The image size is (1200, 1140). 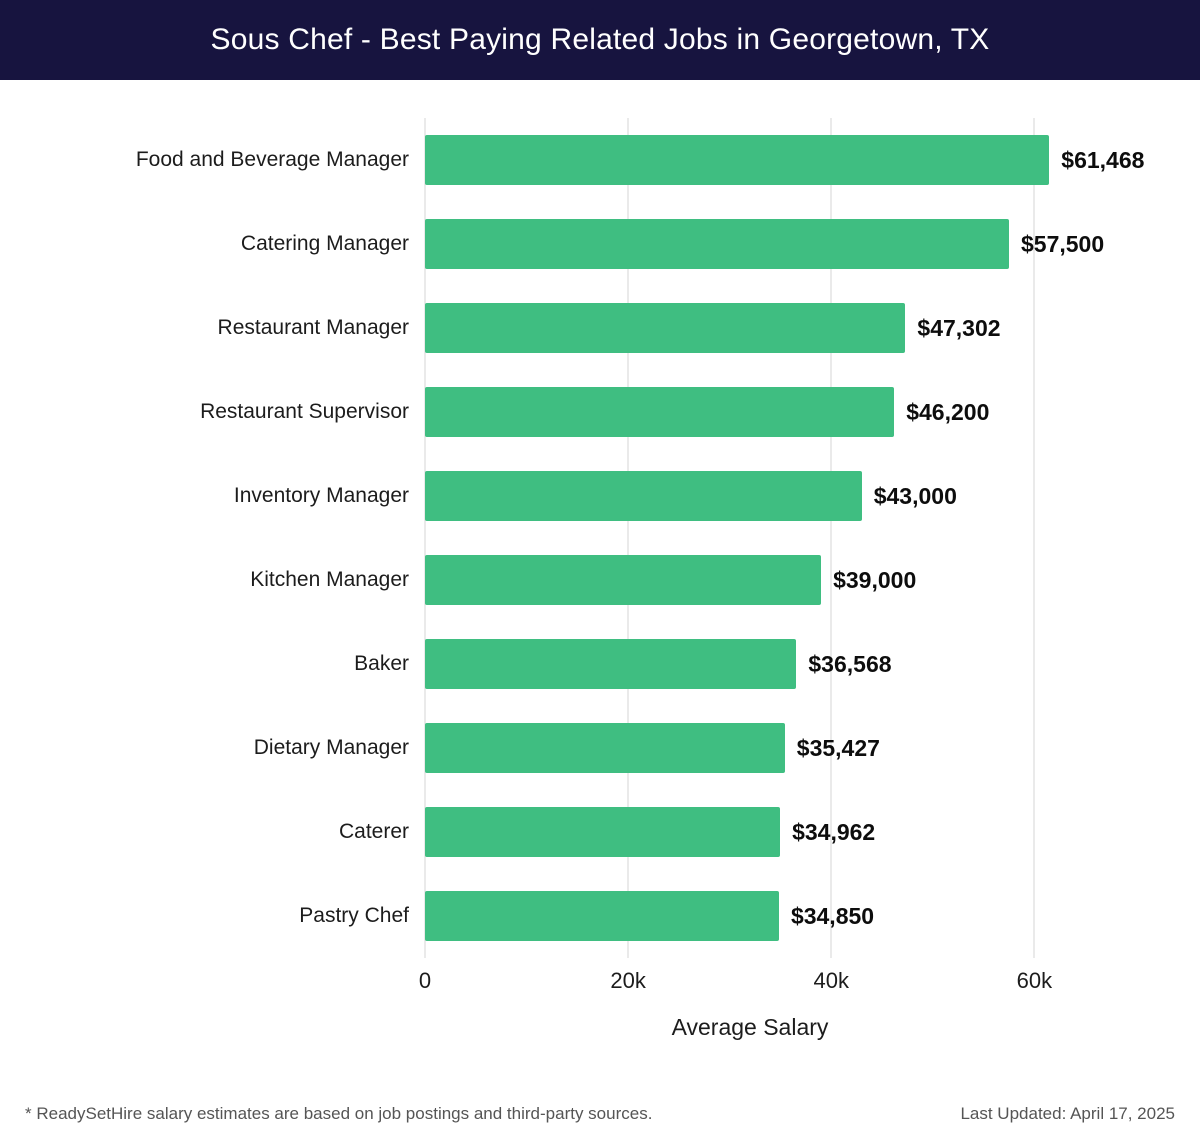 I want to click on chart-row: Pastry Chef $34,850, so click(x=600, y=916).